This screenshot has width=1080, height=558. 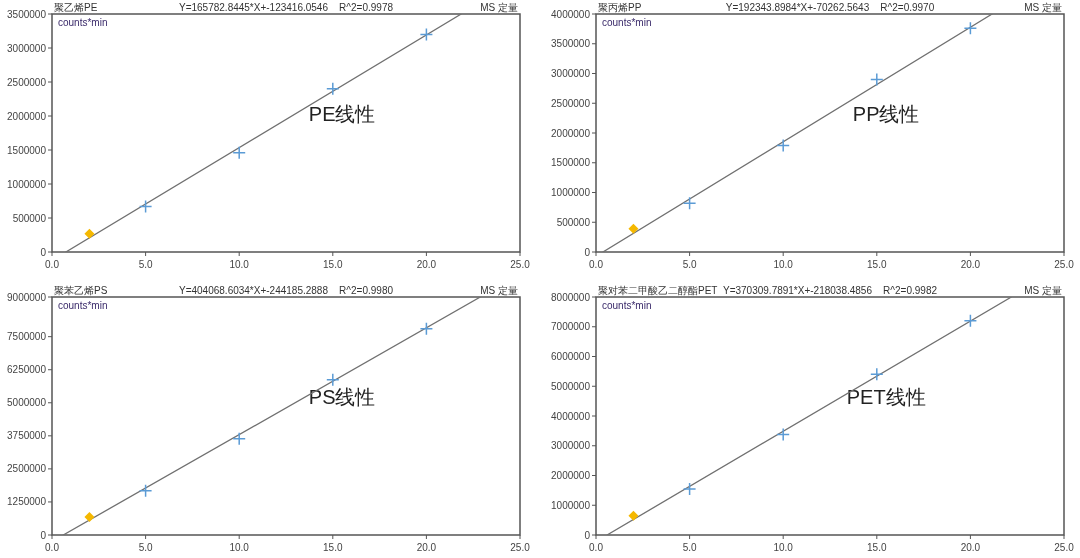 I want to click on y-tick-label: 7500000, so click(x=27, y=337).